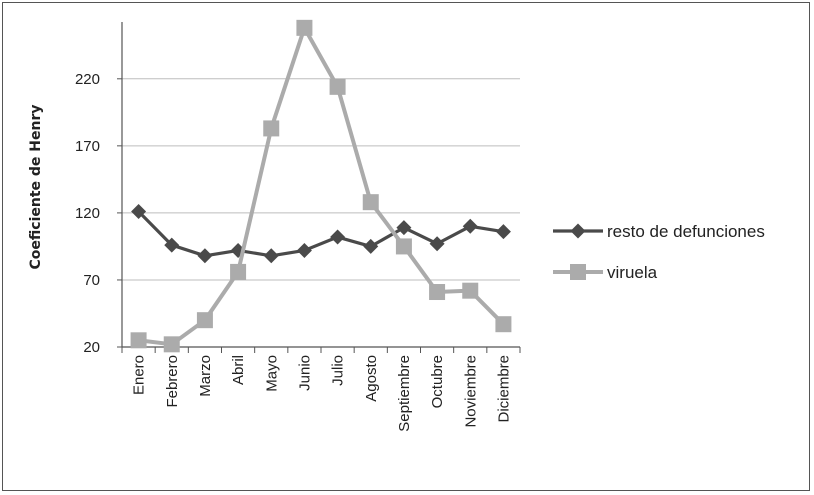  Describe the element at coordinates (139, 375) in the screenshot. I see `x-tick-label: Enero` at that location.